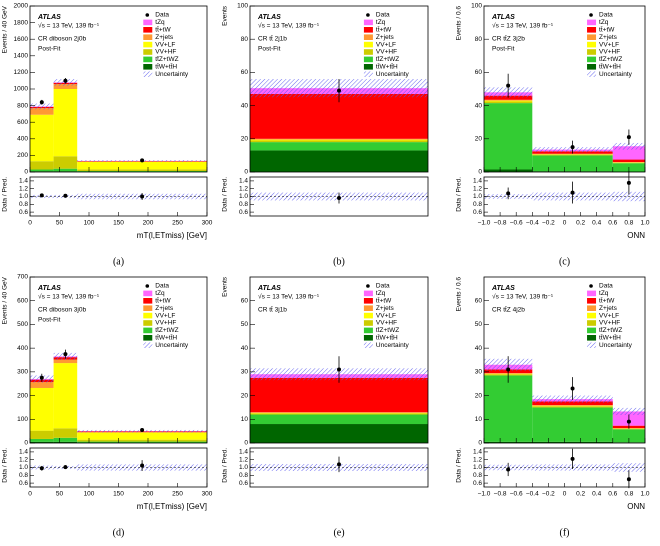 This screenshot has width=660, height=546. Describe the element at coordinates (23, 467) in the screenshot. I see `ratio-y-tick-label: 1.0` at that location.